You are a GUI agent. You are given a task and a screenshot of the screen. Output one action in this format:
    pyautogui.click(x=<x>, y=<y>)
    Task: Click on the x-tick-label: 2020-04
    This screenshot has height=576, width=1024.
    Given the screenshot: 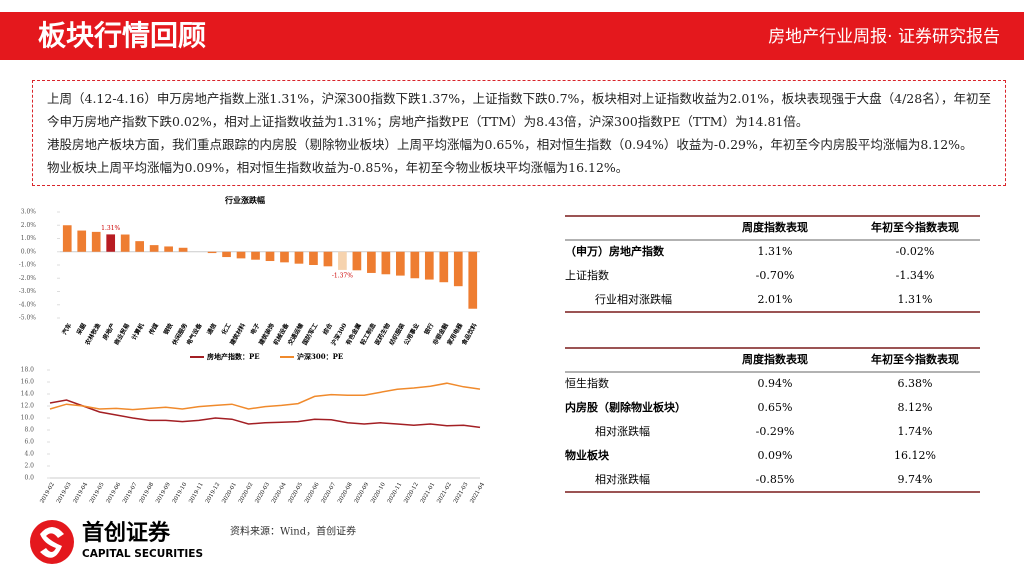 What is the action you would take?
    pyautogui.click(x=279, y=492)
    